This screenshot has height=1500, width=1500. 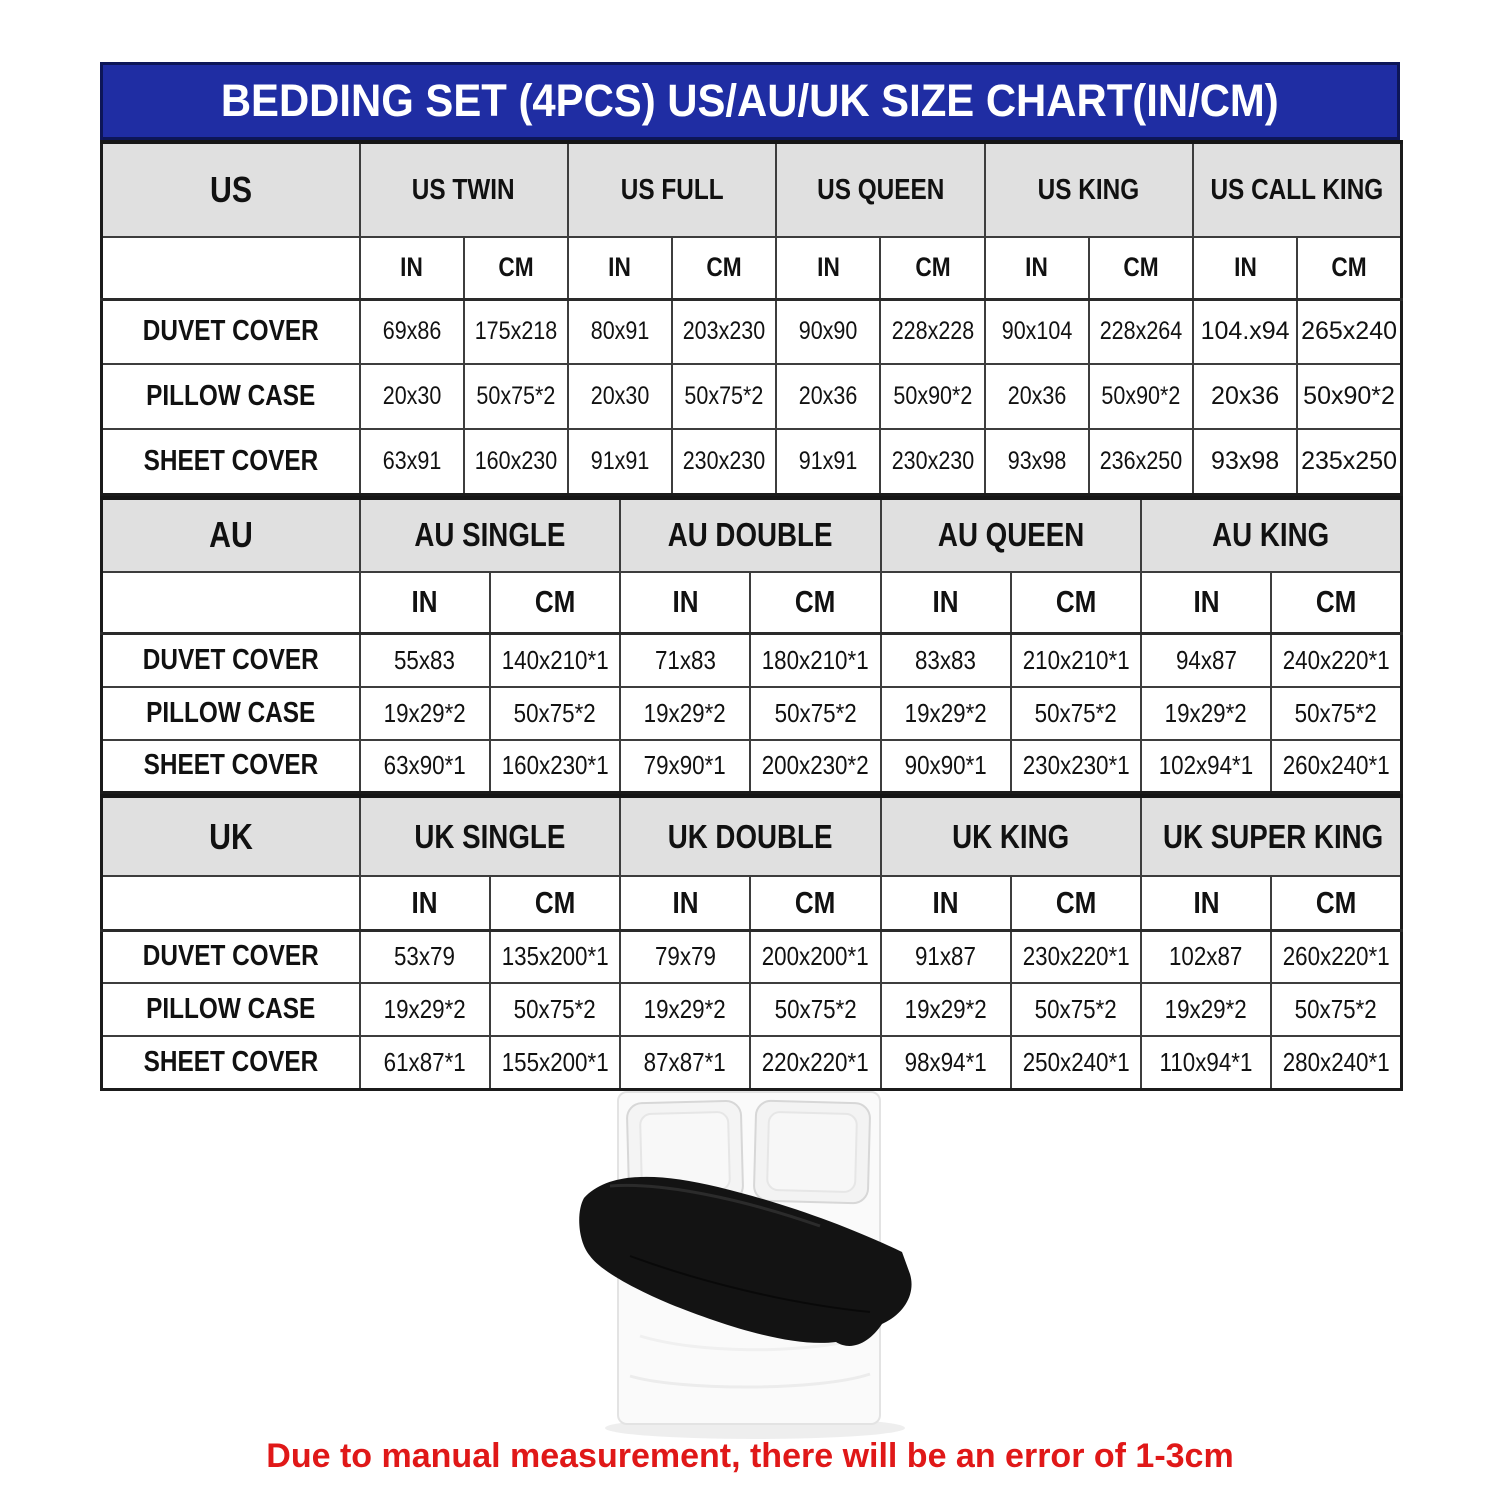 What do you see at coordinates (945, 1062) in the screenshot?
I see `size-value: 98x94*1` at bounding box center [945, 1062].